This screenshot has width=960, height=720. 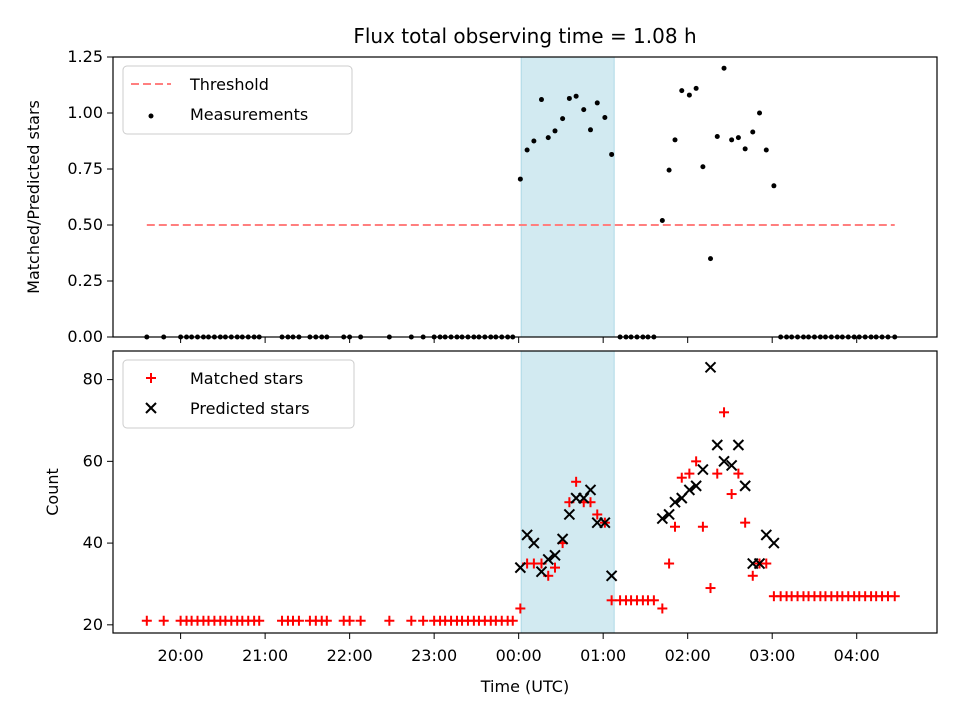 I want to click on y-tick-label: 1.00, so click(x=85, y=112).